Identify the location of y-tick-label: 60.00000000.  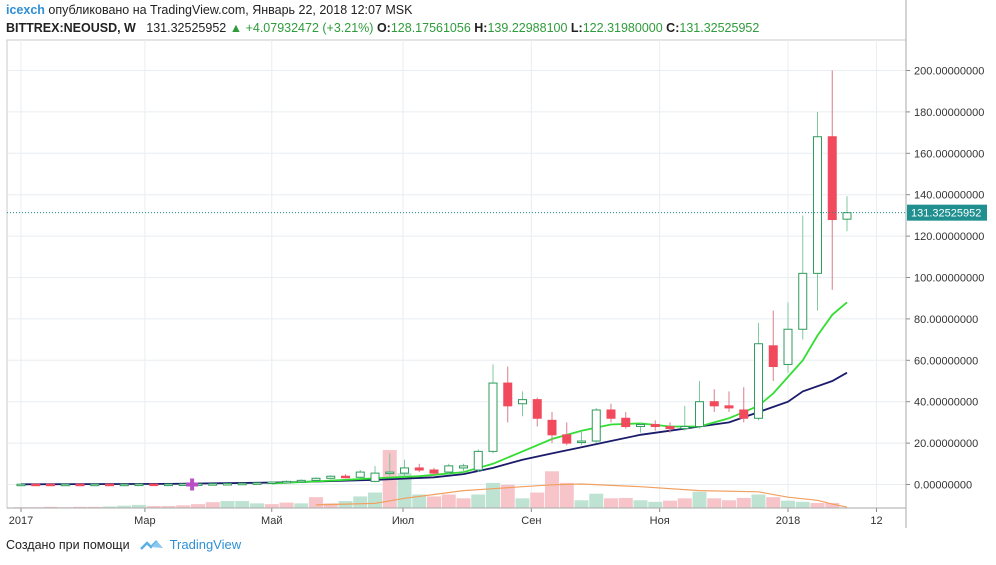
(946, 361).